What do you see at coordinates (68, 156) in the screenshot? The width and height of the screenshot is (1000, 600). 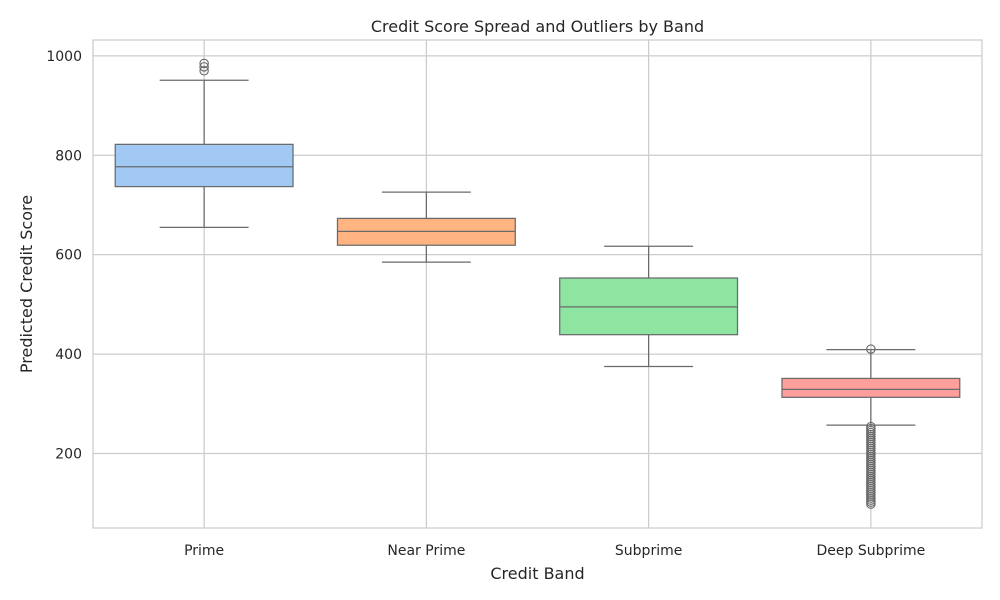 I see `y-tick-label: 800` at bounding box center [68, 156].